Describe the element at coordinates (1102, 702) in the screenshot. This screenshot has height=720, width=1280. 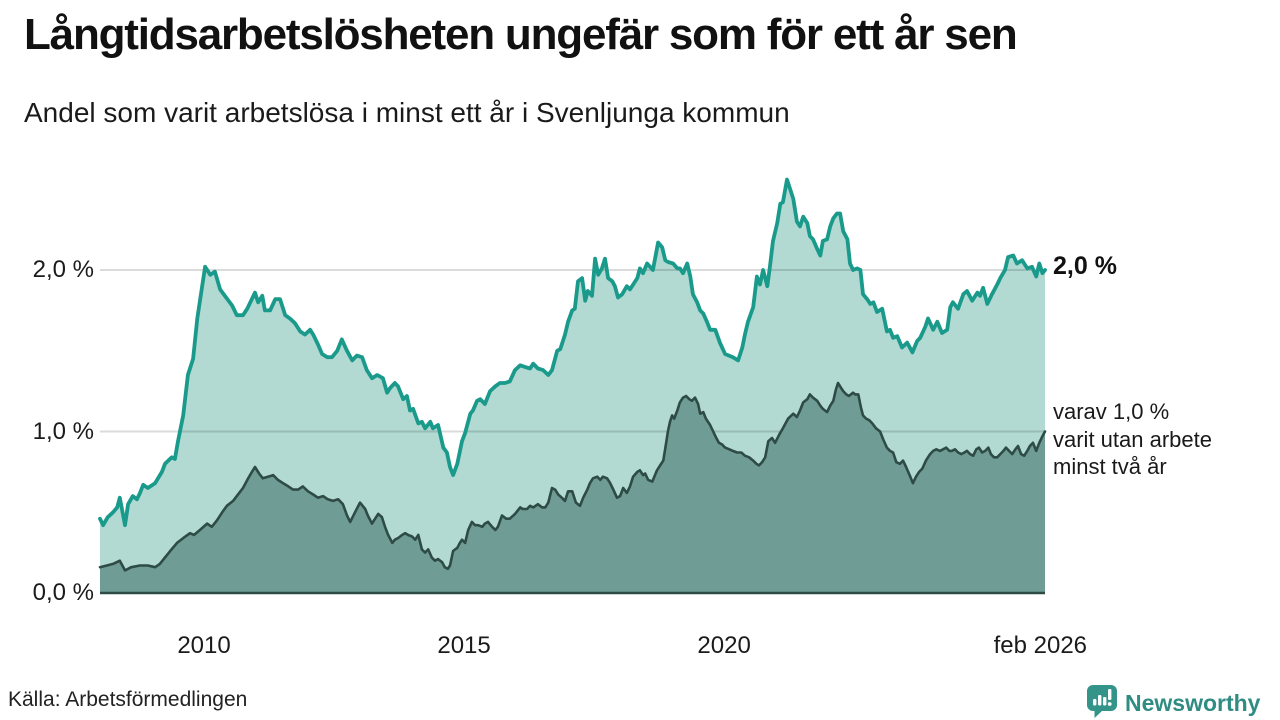
I see `newsworthy-bubble-chart-icon` at that location.